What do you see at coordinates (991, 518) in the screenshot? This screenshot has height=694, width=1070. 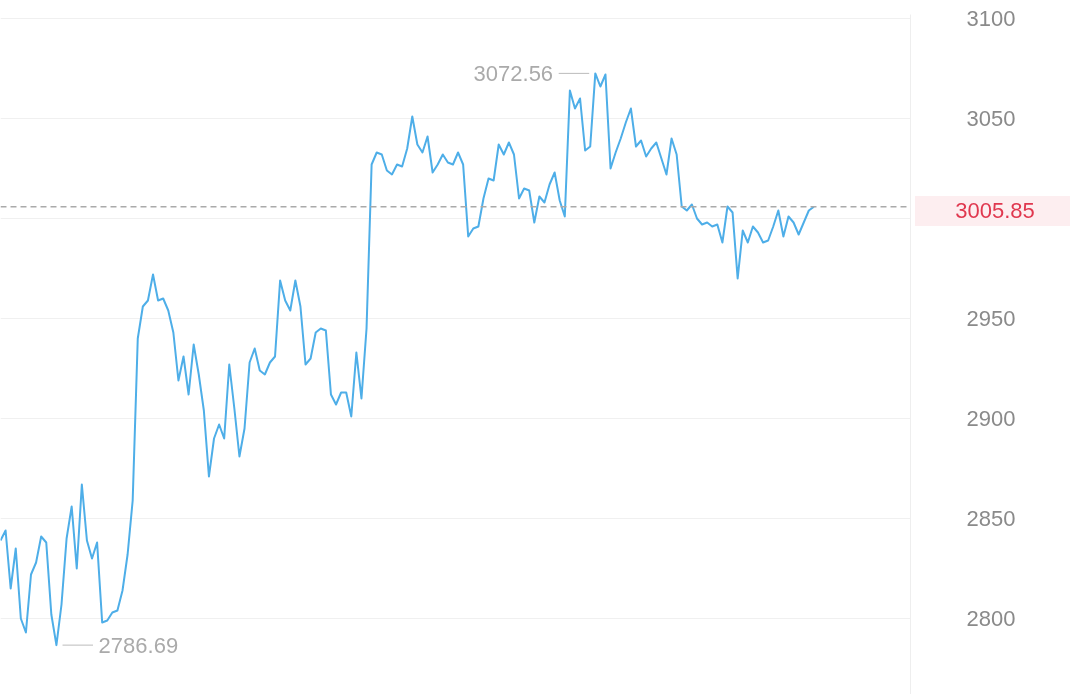 I see `y-tick-label: 2850` at bounding box center [991, 518].